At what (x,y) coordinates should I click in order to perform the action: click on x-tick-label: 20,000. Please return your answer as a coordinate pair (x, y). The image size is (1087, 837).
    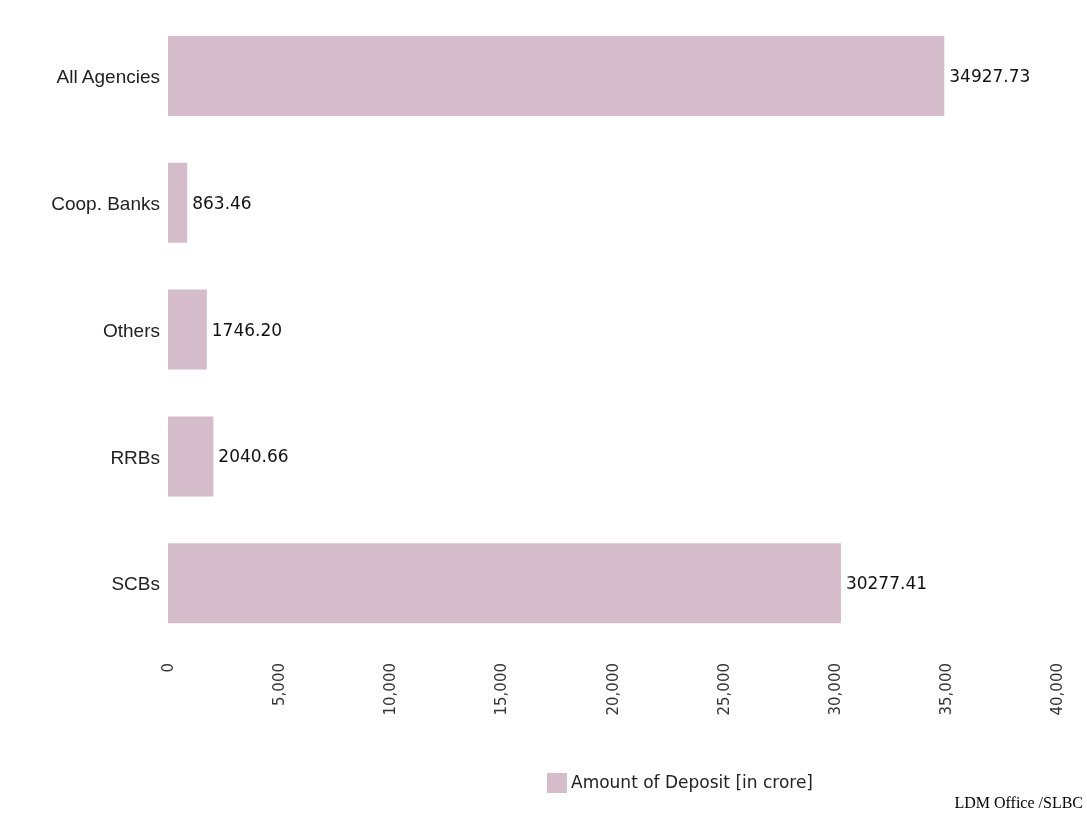
    Looking at the image, I should click on (612, 689).